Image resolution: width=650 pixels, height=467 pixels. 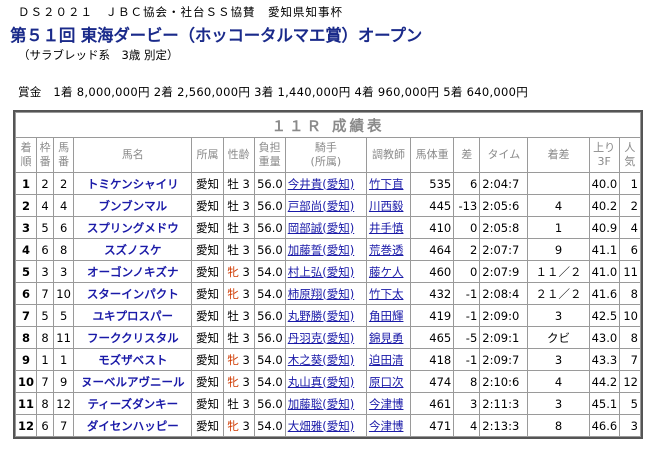 I want to click on jockey-link: 木之葵(愛知), so click(x=325, y=359).